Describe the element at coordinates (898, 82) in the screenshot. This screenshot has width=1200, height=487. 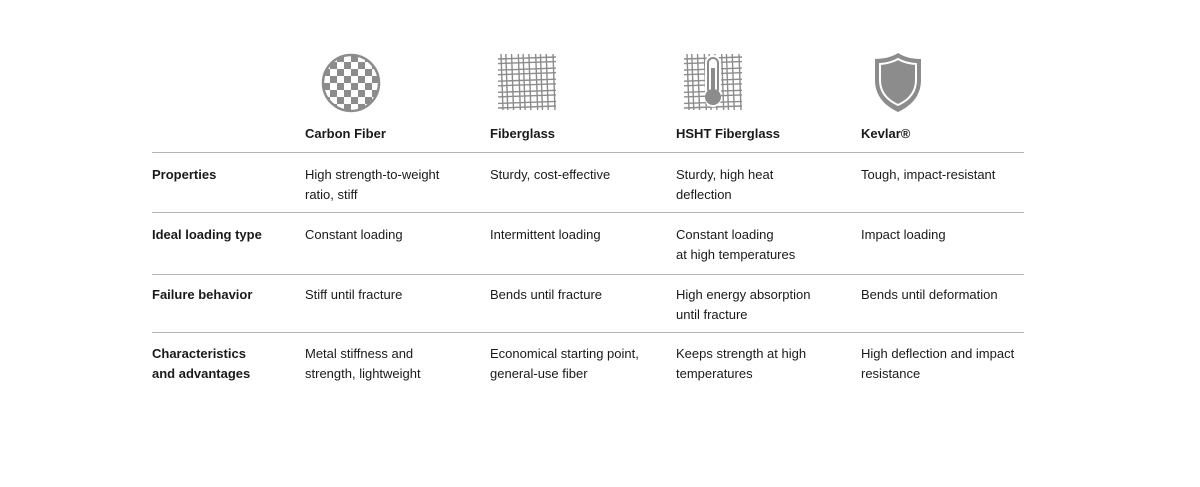
I see `shield-icon` at that location.